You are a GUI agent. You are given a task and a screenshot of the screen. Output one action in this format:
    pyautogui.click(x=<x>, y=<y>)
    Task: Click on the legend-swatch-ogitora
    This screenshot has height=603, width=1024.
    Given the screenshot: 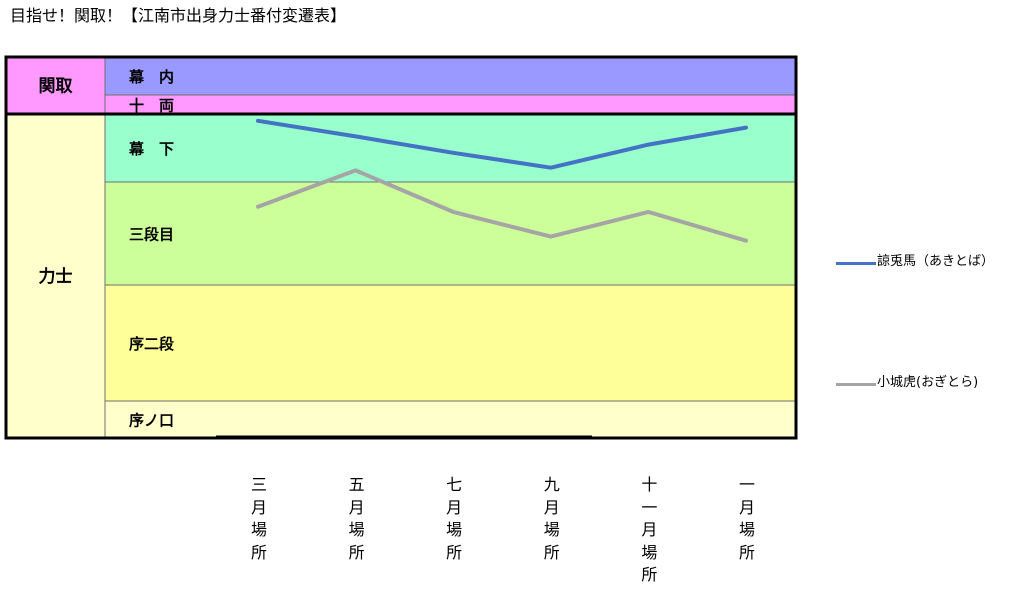 What is the action you would take?
    pyautogui.click(x=856, y=384)
    